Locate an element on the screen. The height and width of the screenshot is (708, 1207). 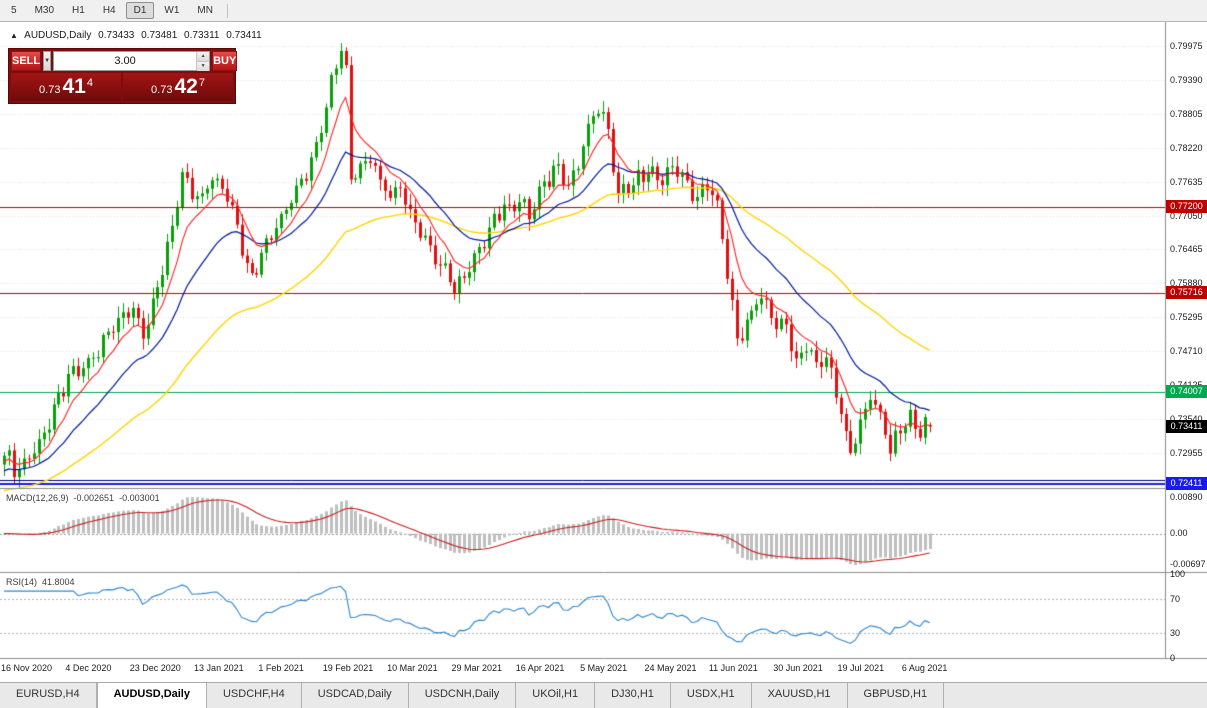
rsi-value: 41.8004 is located at coordinates (58, 582).